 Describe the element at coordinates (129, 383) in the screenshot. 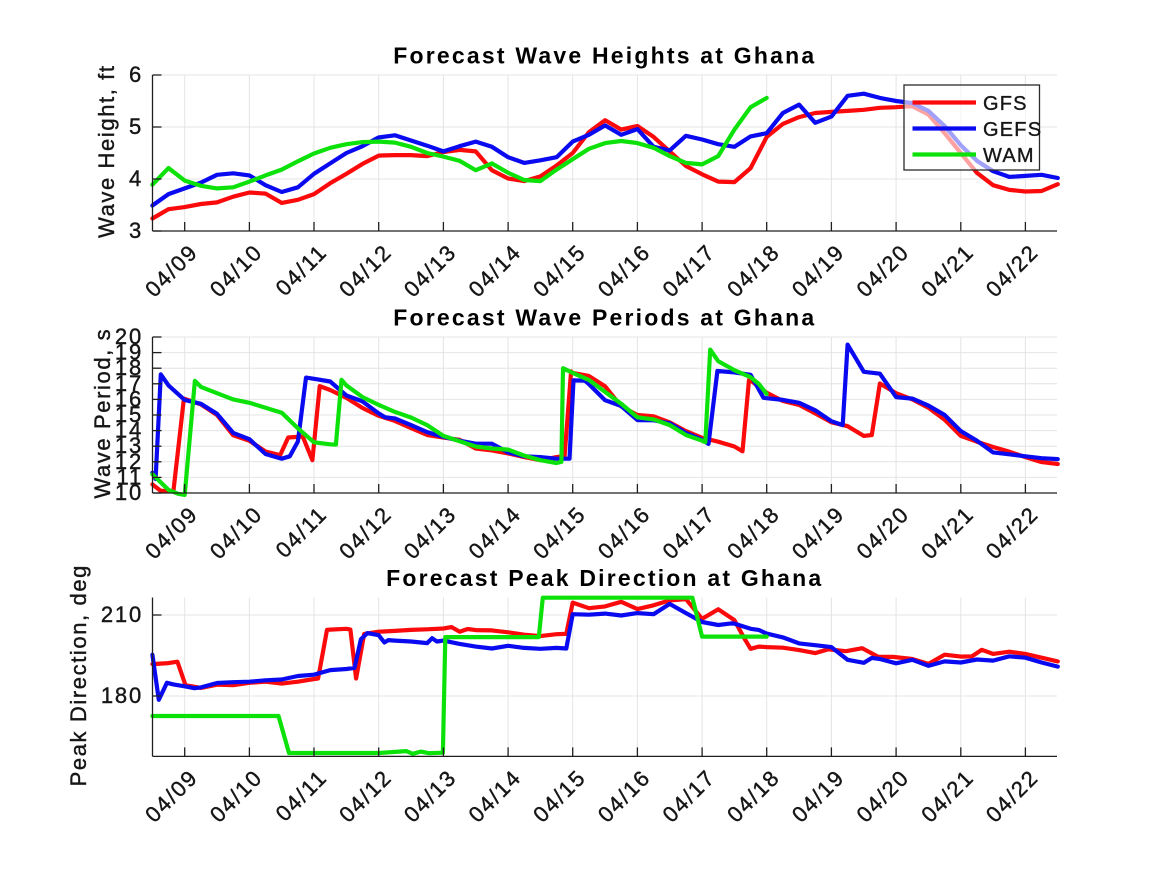

I see `svg-text: 17` at that location.